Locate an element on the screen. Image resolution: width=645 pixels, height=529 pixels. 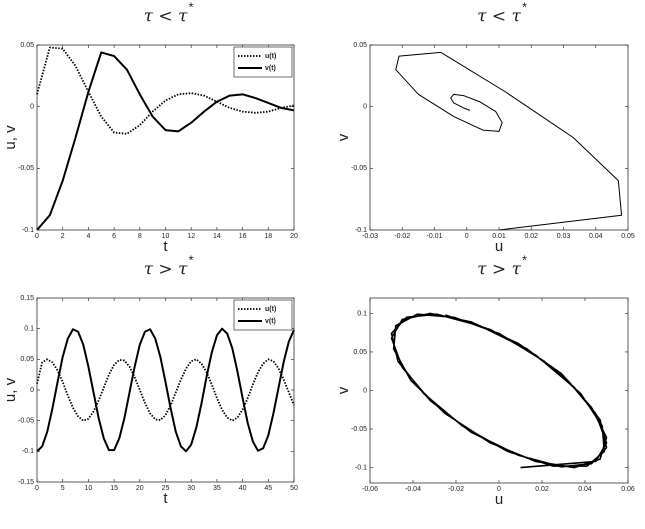
x-tick-label: -0.01 is located at coordinates (435, 236).